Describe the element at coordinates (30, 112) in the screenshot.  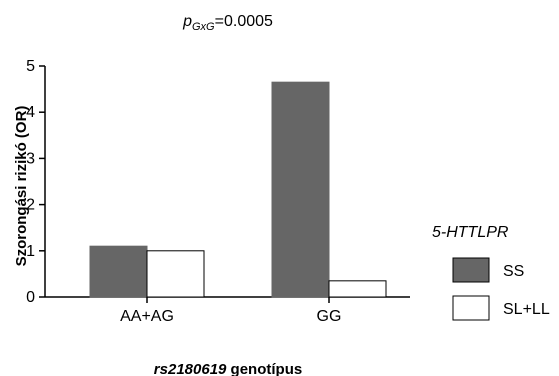
I see `y-tick-label: 4` at that location.